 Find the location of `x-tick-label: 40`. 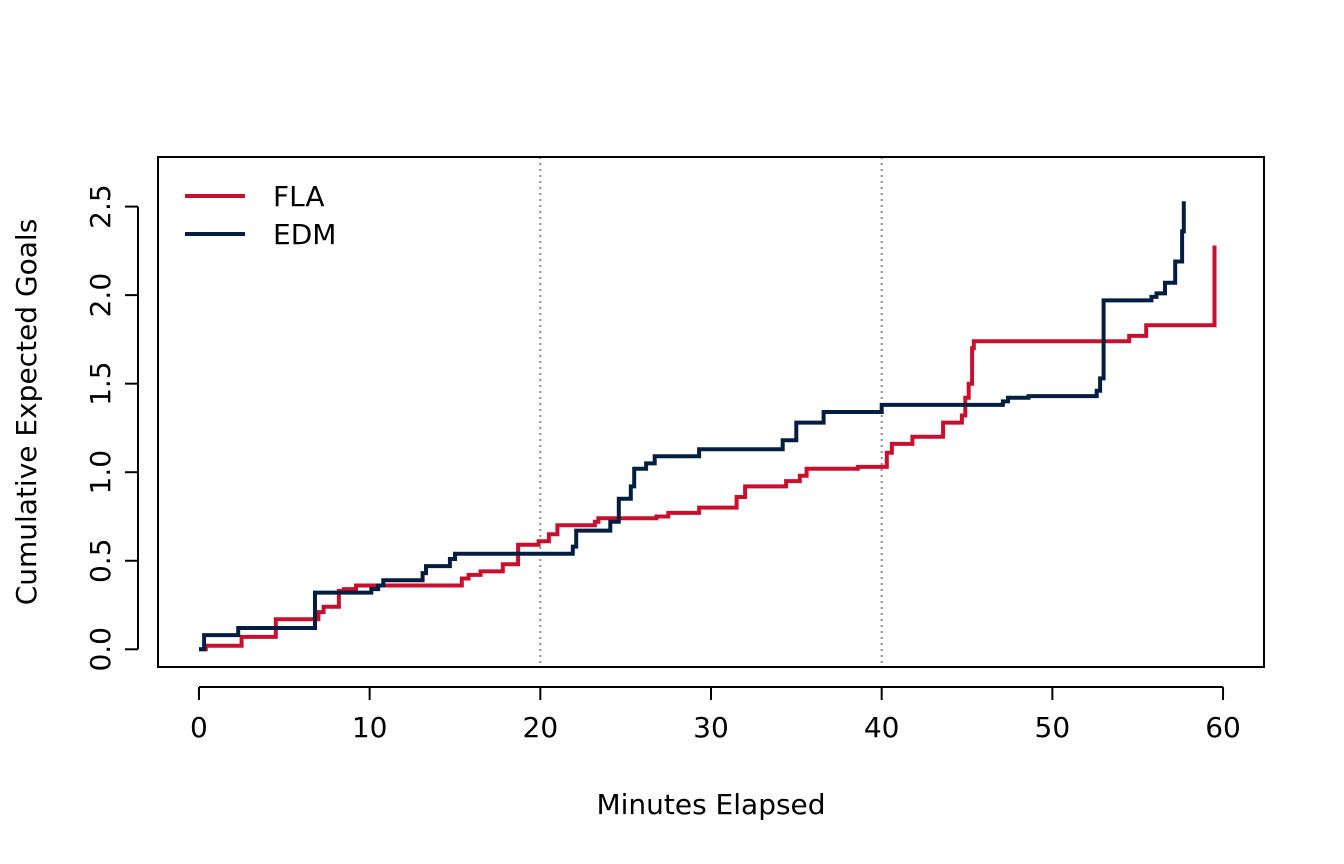

x-tick-label: 40 is located at coordinates (882, 727).